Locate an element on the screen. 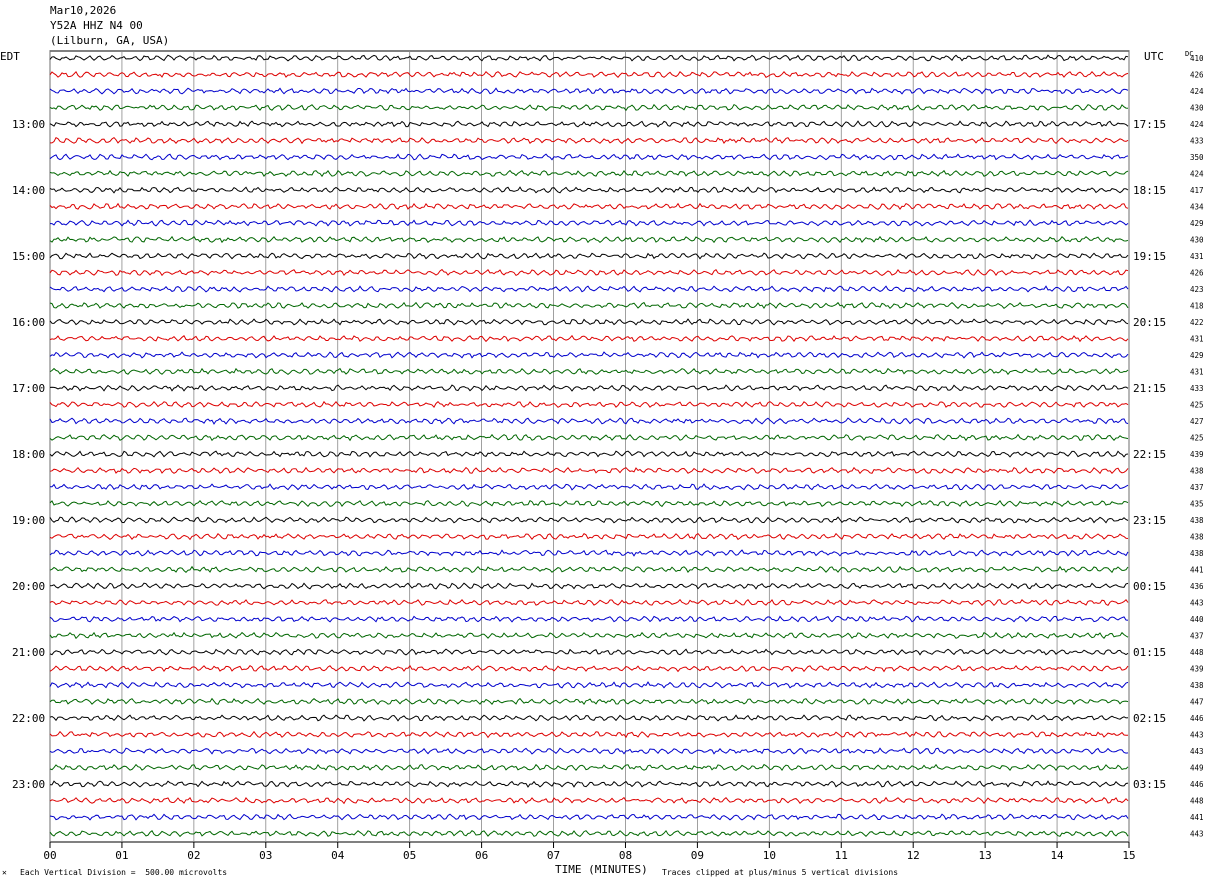 The width and height of the screenshot is (1210, 886). right-hour-label: 00:15 is located at coordinates (1149, 586).